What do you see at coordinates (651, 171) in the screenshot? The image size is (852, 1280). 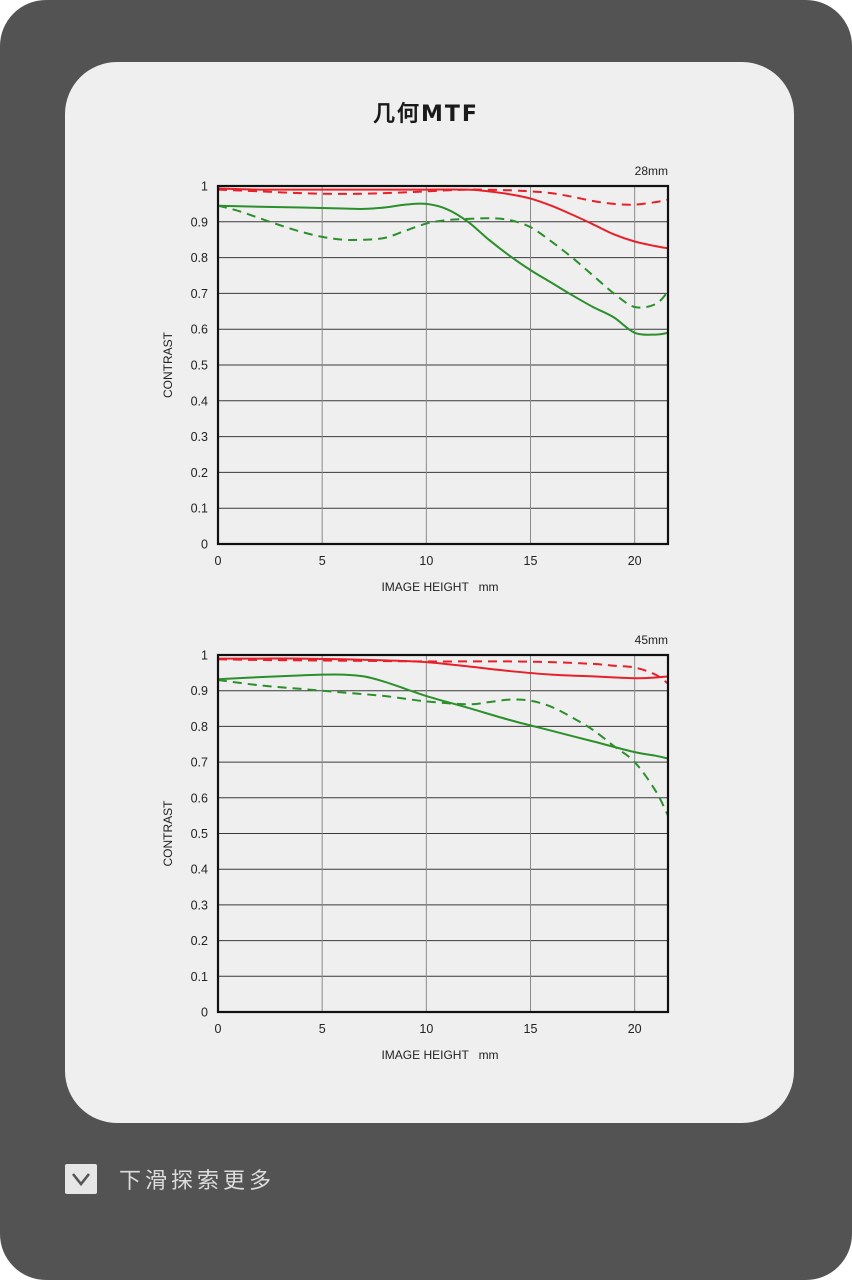 I see `chart-title: 28mm` at bounding box center [651, 171].